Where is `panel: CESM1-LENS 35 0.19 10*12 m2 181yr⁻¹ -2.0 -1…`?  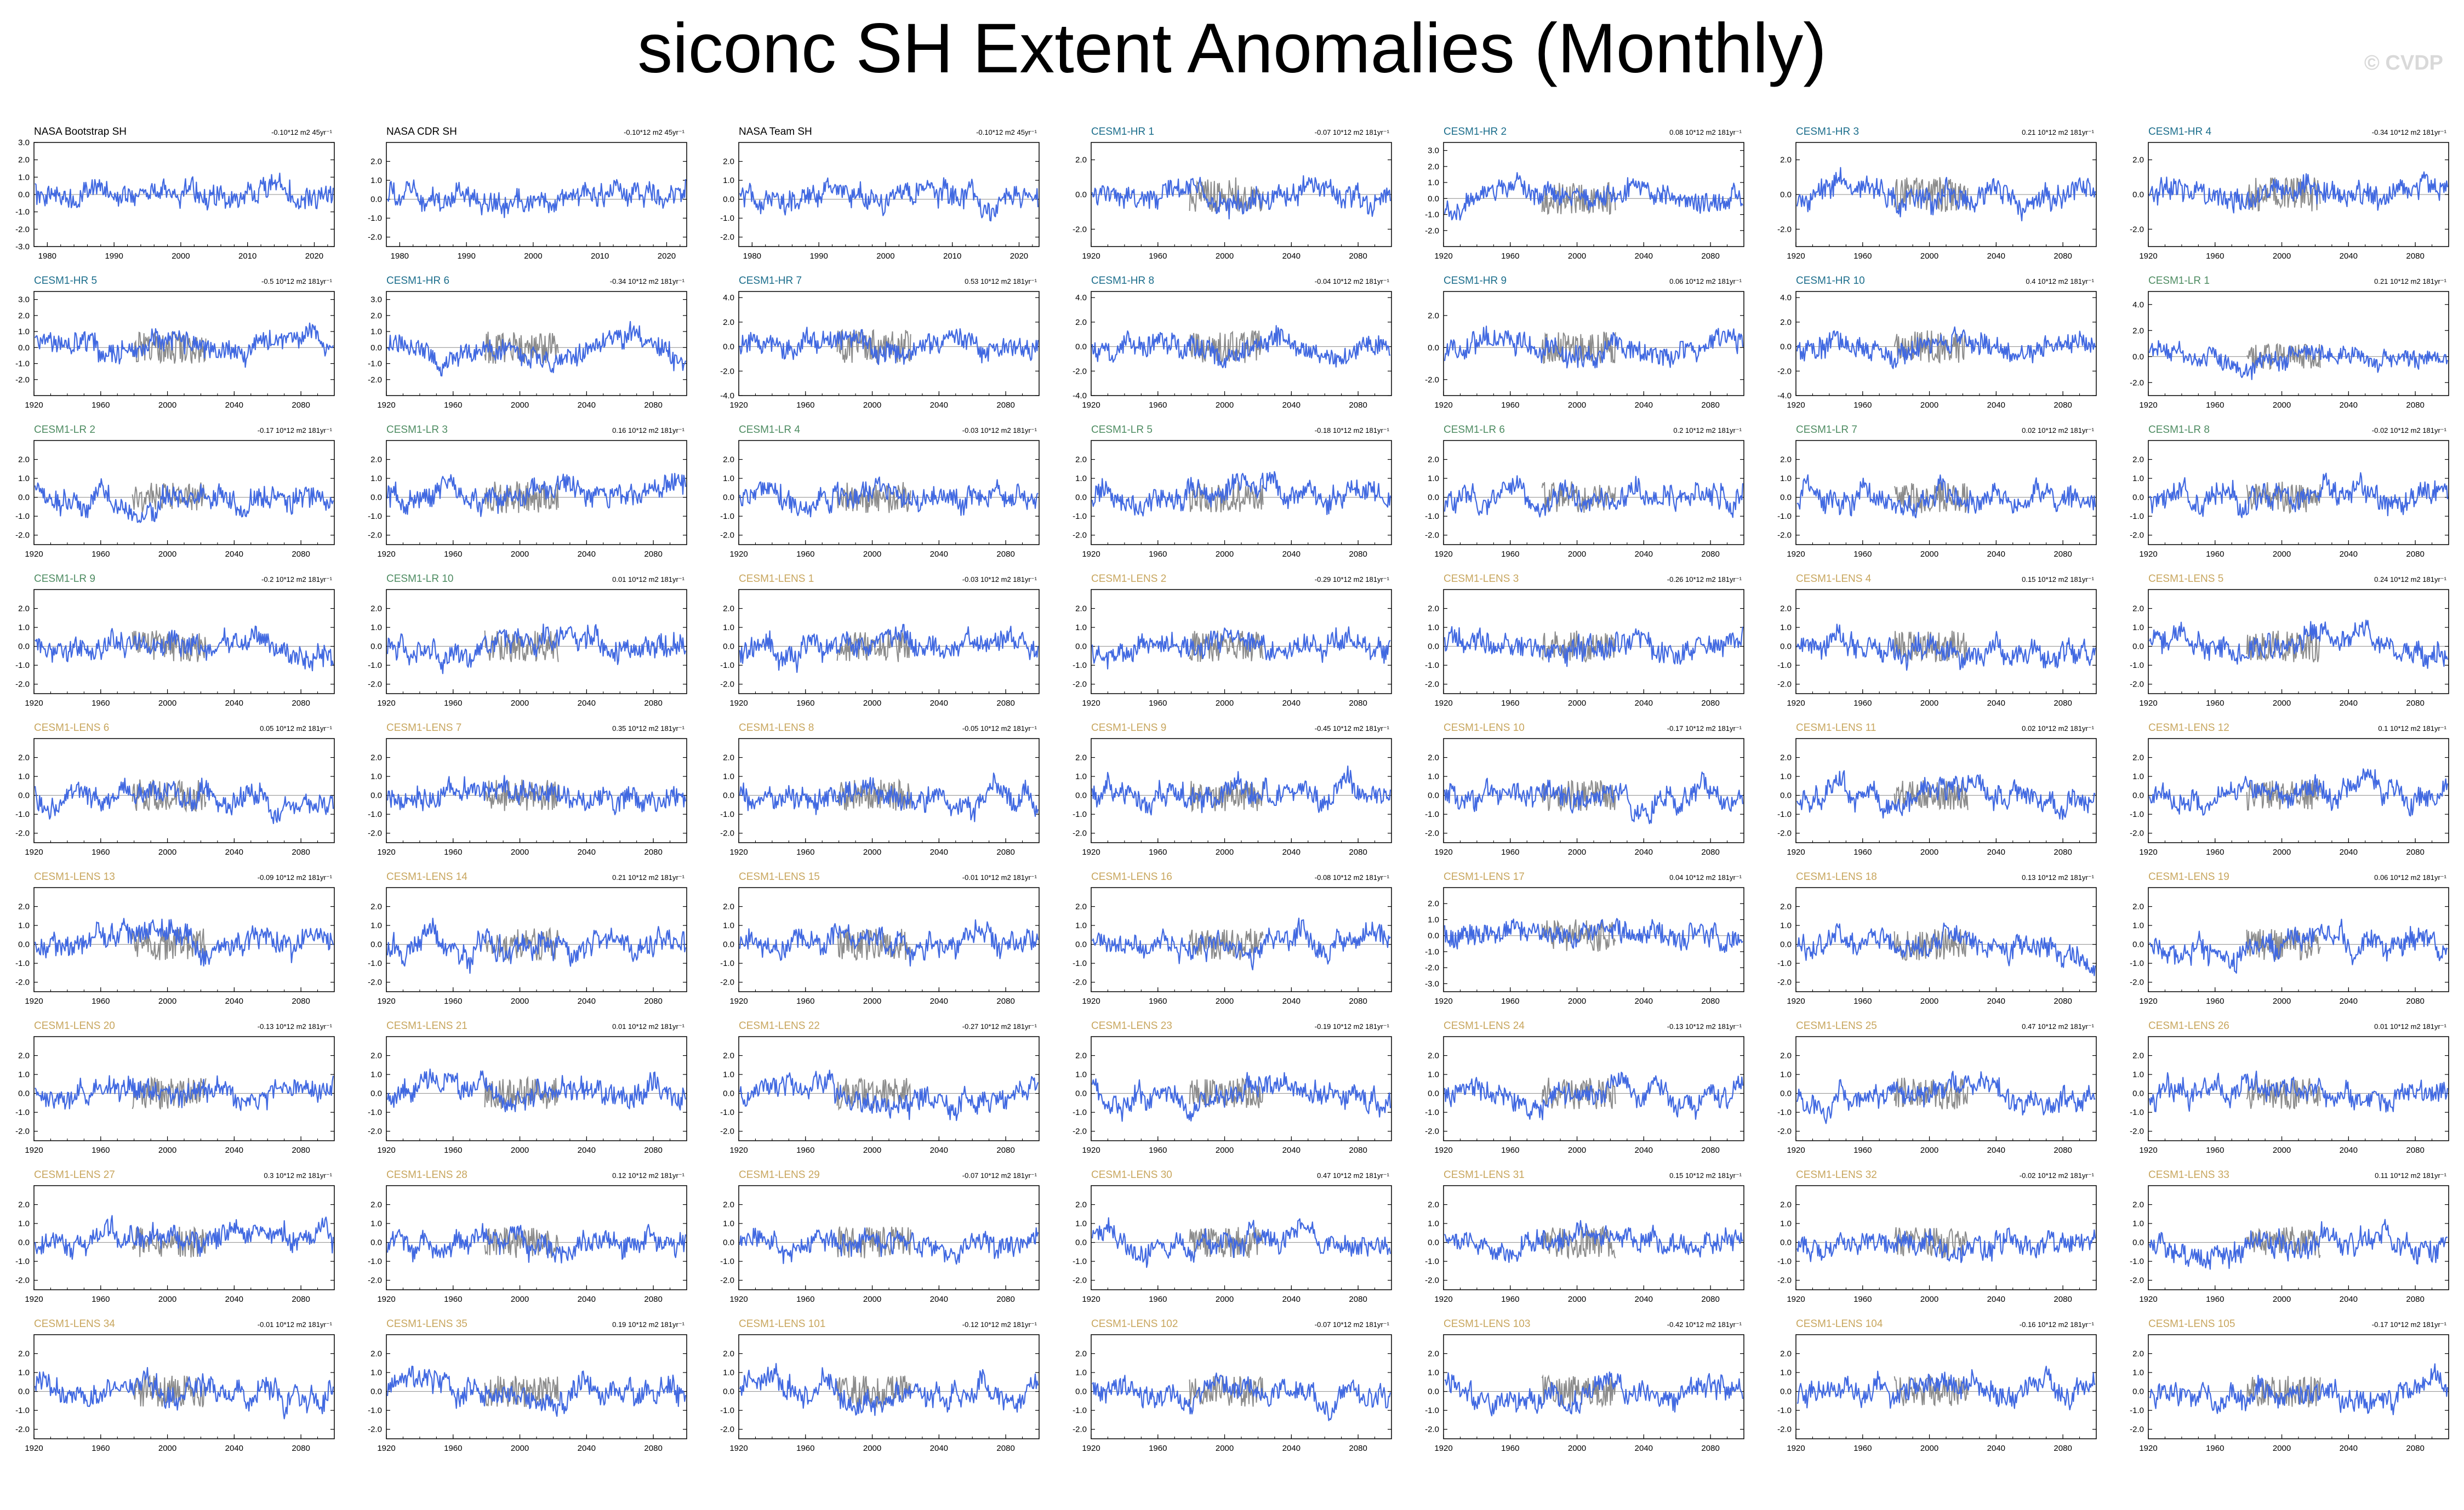 panel: CESM1-LENS 35 0.19 10*12 m2 181yr⁻¹ -2.0 -1… is located at coordinates (527, 1385).